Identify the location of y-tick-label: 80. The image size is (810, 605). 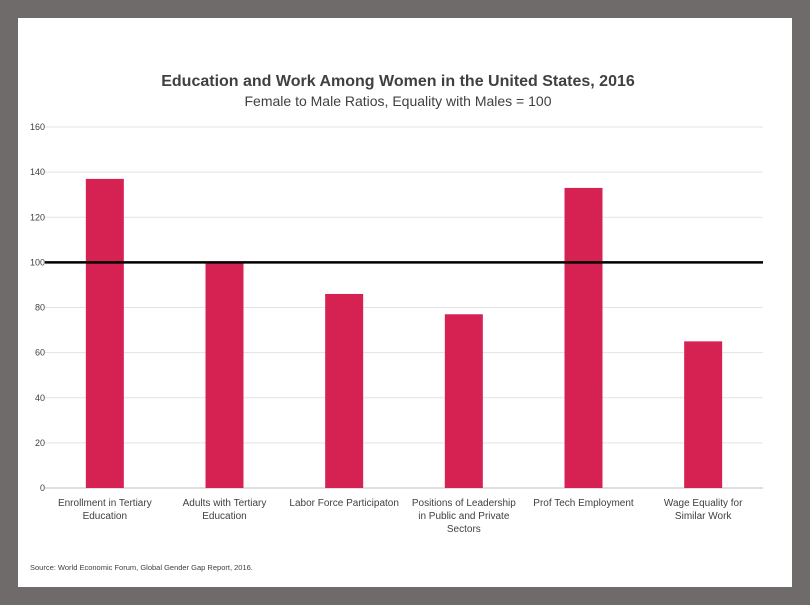
(40, 308).